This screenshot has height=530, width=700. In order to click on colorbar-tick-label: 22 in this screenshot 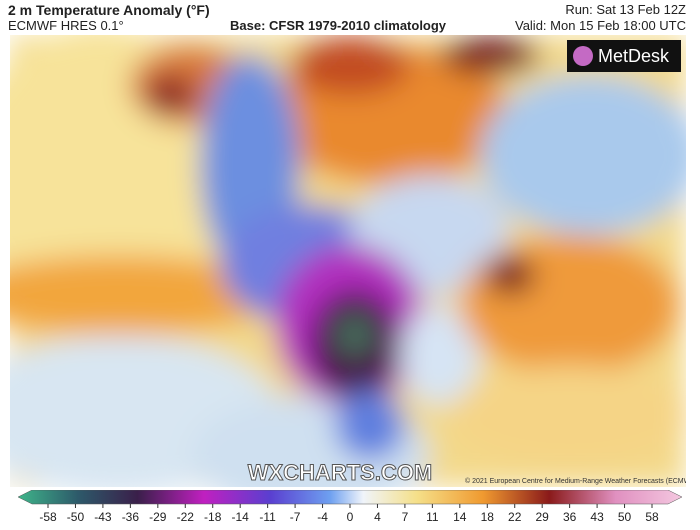, I will do `click(515, 517)`.